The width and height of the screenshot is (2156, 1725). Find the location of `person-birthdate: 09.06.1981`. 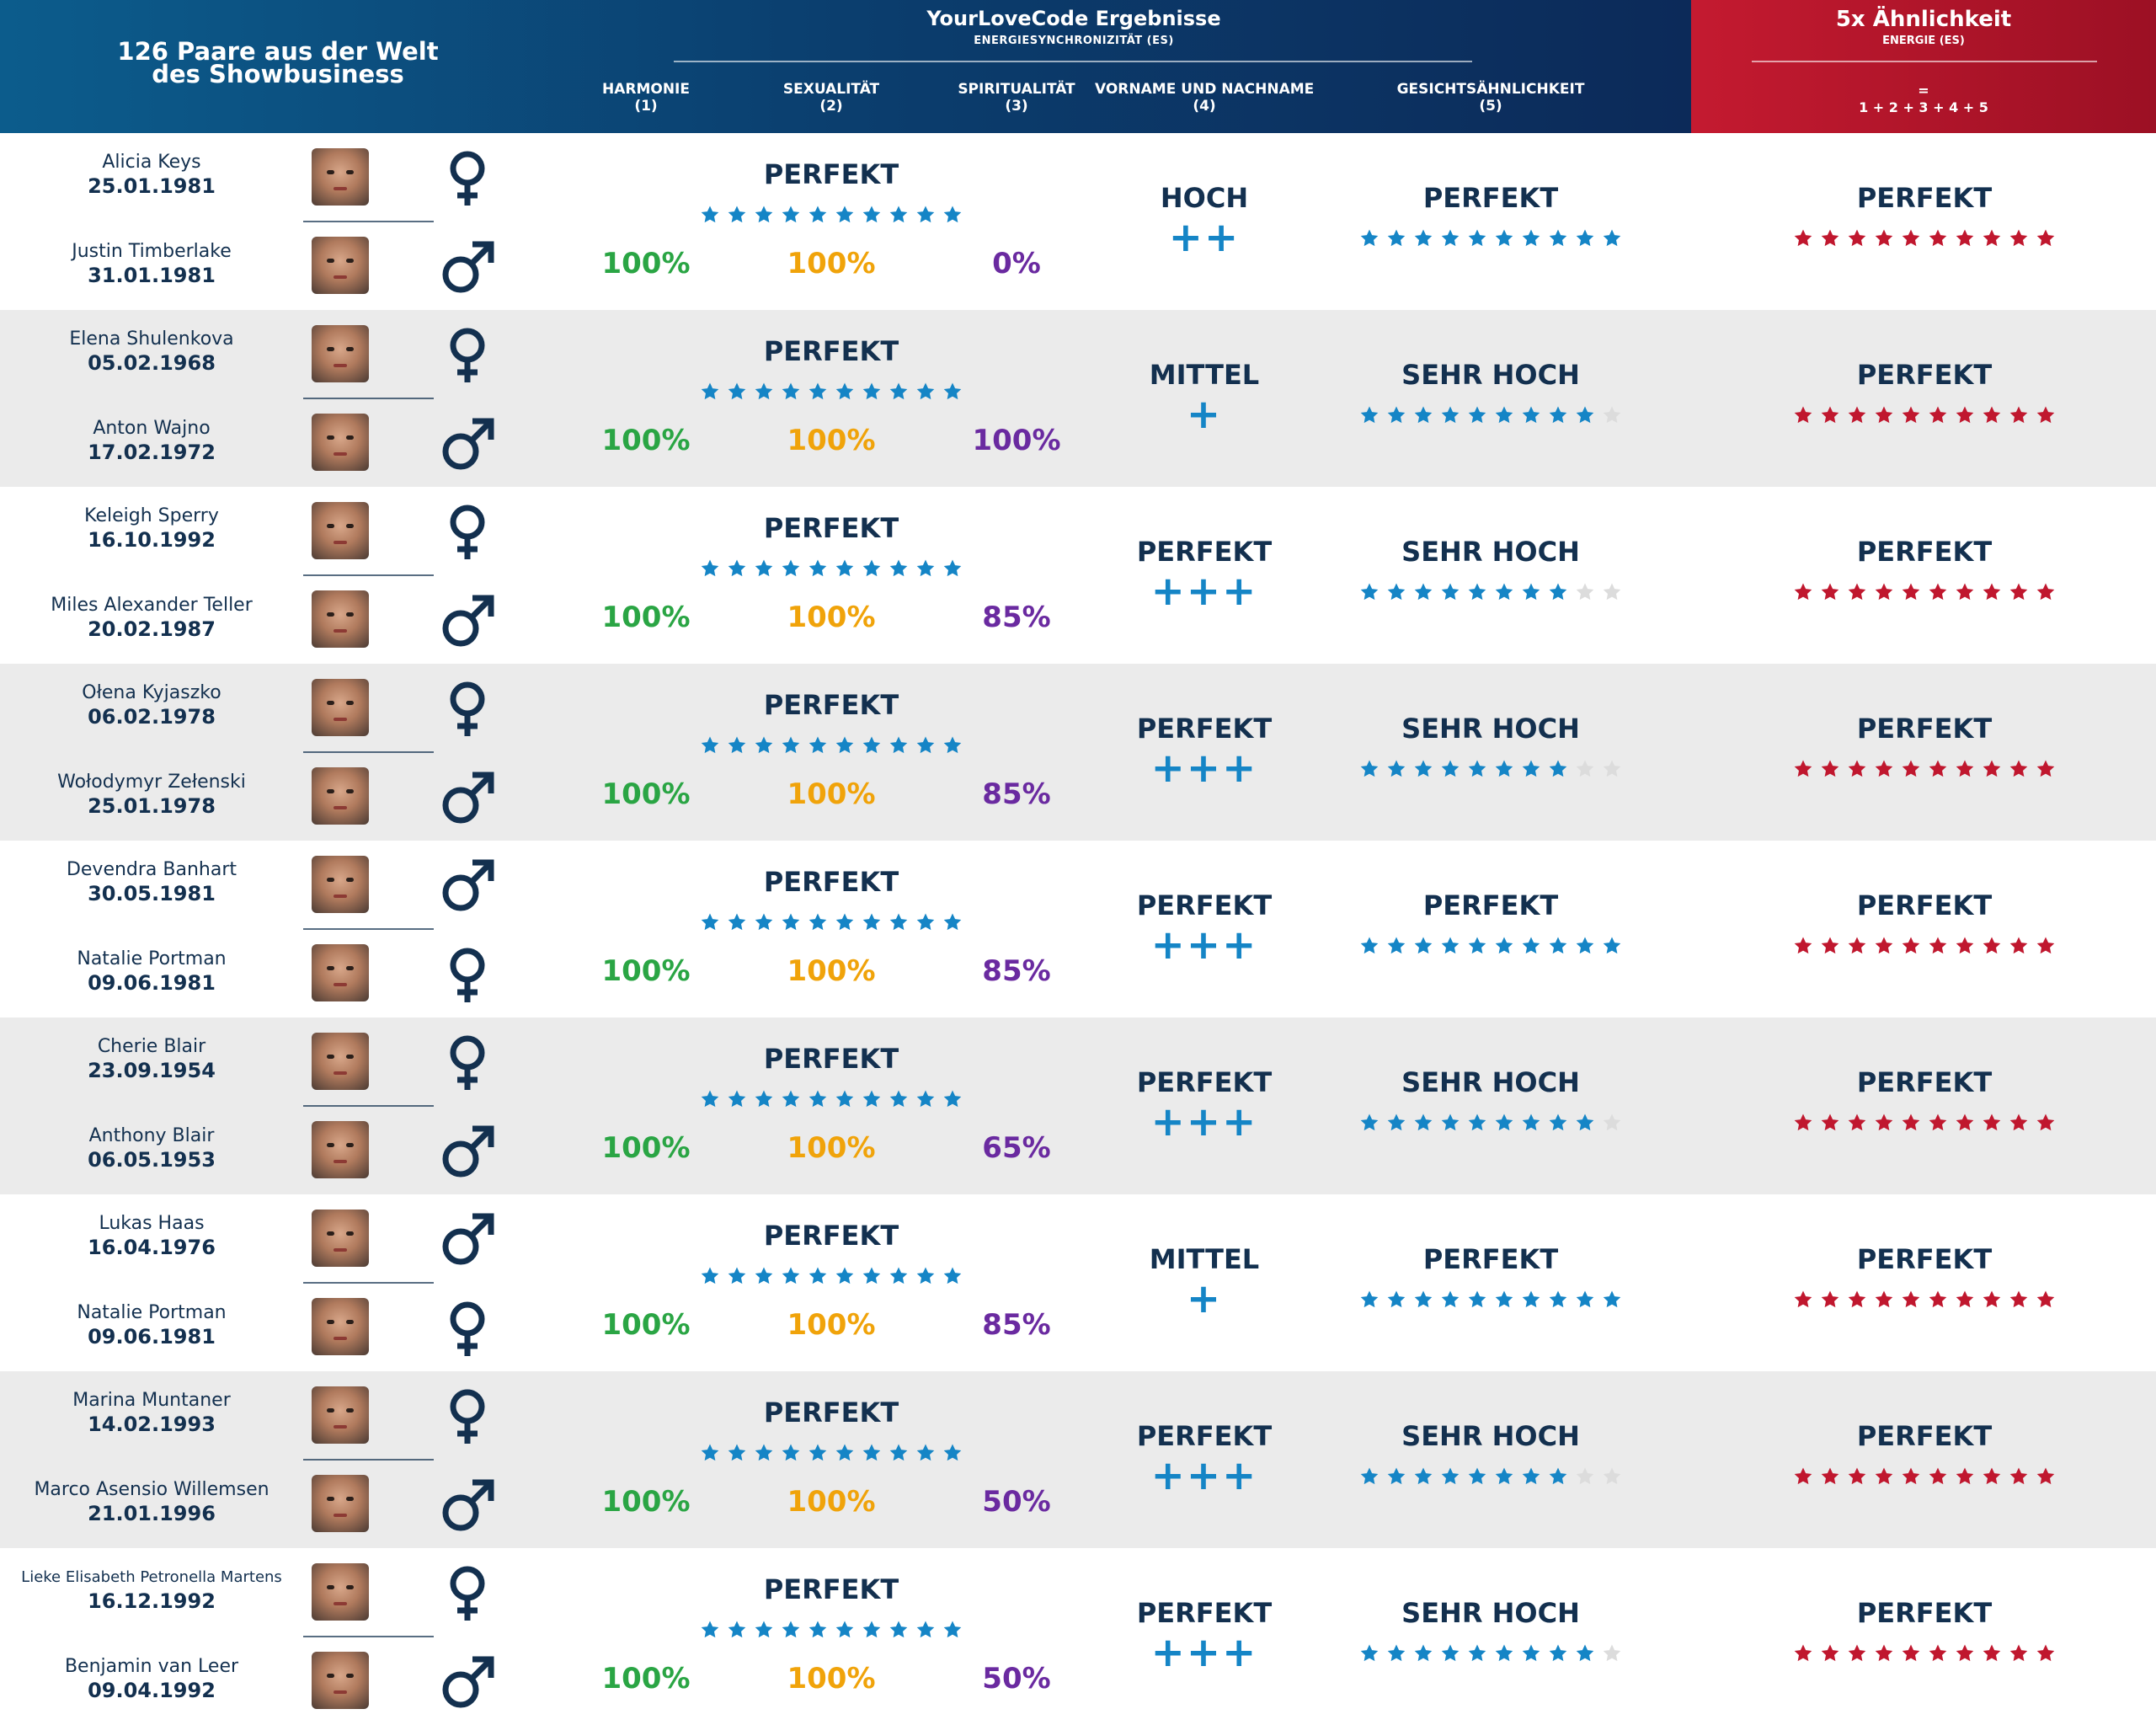

person-birthdate: 09.06.1981 is located at coordinates (152, 1336).